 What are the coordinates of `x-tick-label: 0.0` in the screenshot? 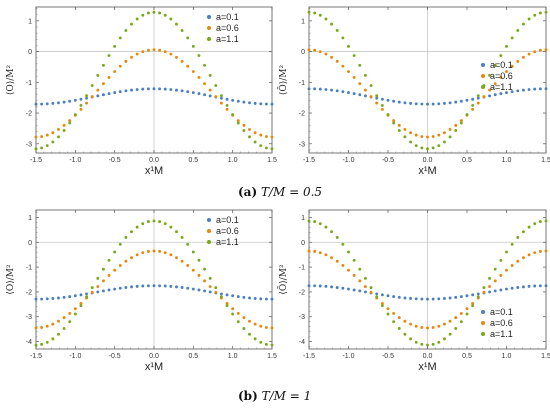 It's located at (428, 356).